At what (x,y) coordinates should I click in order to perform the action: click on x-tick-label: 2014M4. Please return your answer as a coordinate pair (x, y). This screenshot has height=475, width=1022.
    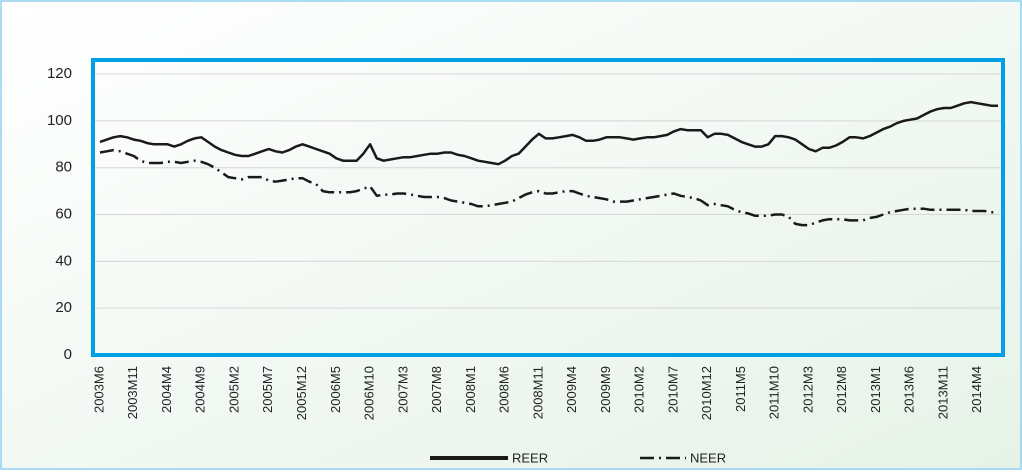
    Looking at the image, I should click on (976, 389).